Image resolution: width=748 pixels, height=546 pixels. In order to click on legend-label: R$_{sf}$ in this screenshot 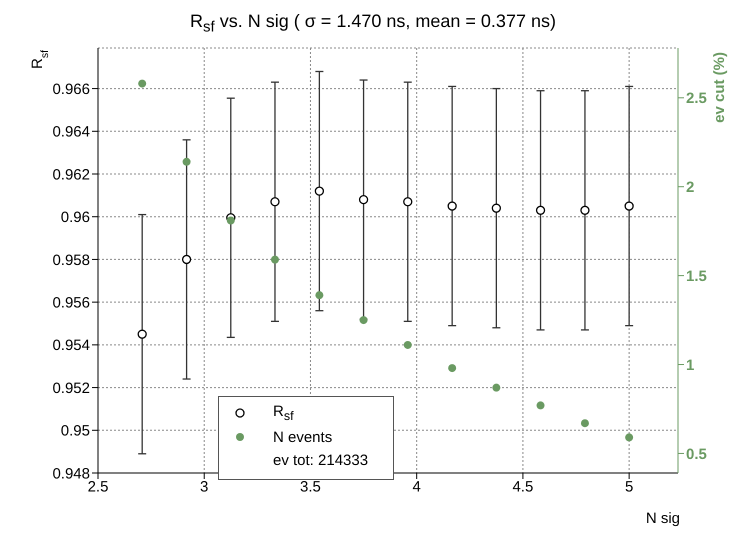, I will do `click(283, 413)`.